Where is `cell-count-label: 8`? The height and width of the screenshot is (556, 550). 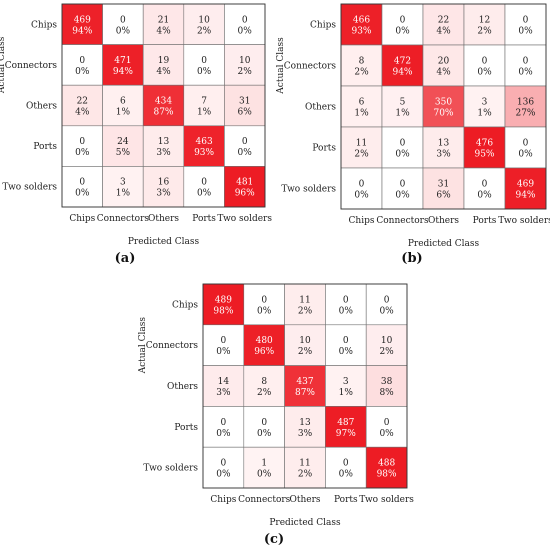 cell-count-label: 8 is located at coordinates (264, 382).